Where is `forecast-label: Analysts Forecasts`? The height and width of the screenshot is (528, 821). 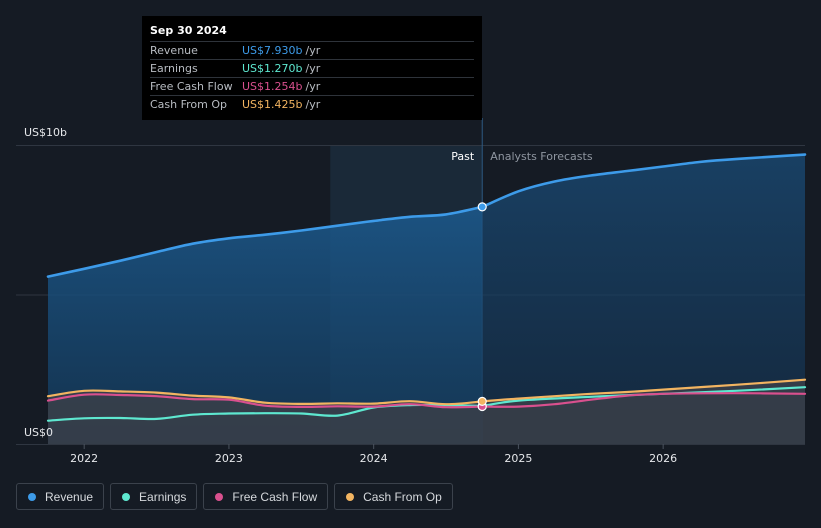
forecast-label: Analysts Forecasts is located at coordinates (541, 156).